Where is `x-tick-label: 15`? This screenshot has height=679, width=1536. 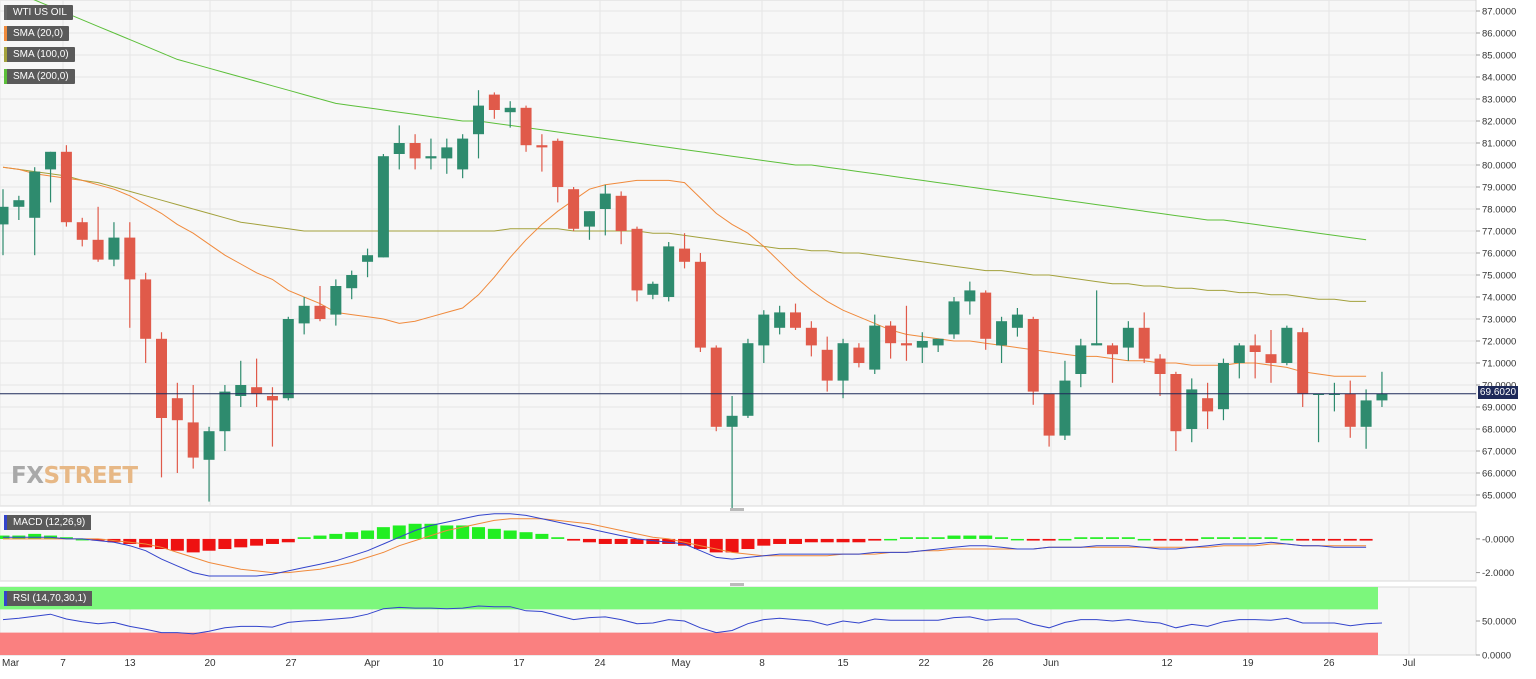 x-tick-label: 15 is located at coordinates (843, 663).